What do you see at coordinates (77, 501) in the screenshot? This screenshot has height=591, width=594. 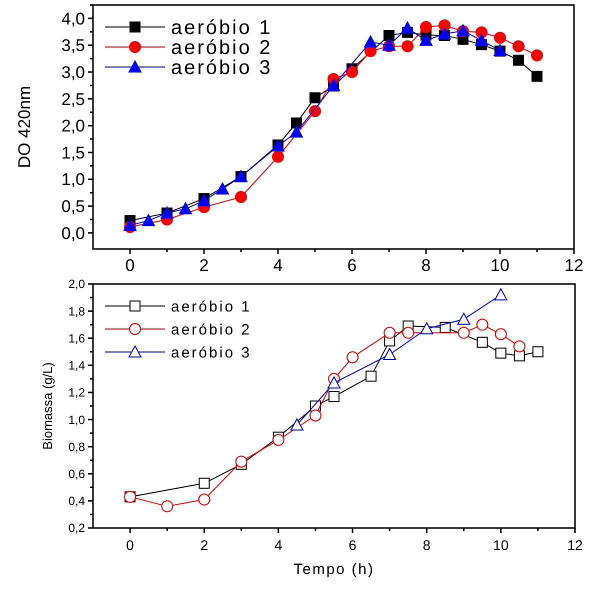 I see `y-tick-label: 0,4` at bounding box center [77, 501].